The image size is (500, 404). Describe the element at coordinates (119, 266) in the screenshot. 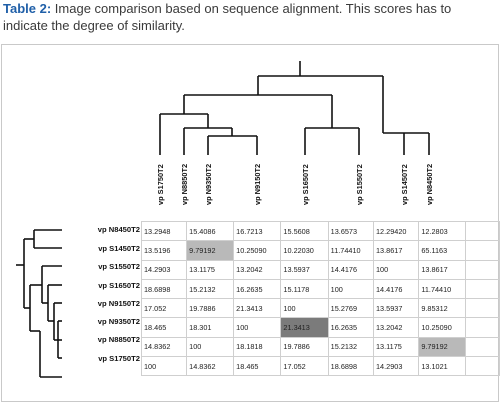

I see `row-label: vp S1550T2` at that location.